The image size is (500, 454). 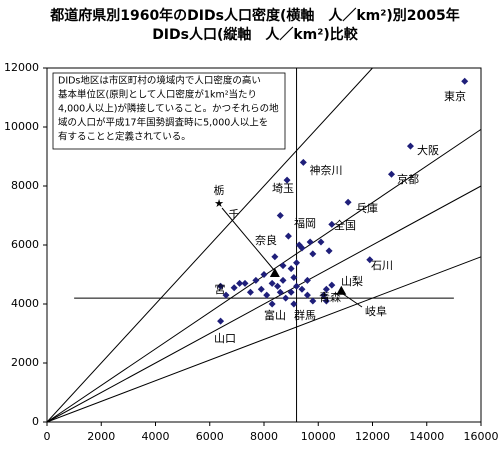 What do you see at coordinates (210, 436) in the screenshot?
I see `x-tick-label: 6000` at bounding box center [210, 436].